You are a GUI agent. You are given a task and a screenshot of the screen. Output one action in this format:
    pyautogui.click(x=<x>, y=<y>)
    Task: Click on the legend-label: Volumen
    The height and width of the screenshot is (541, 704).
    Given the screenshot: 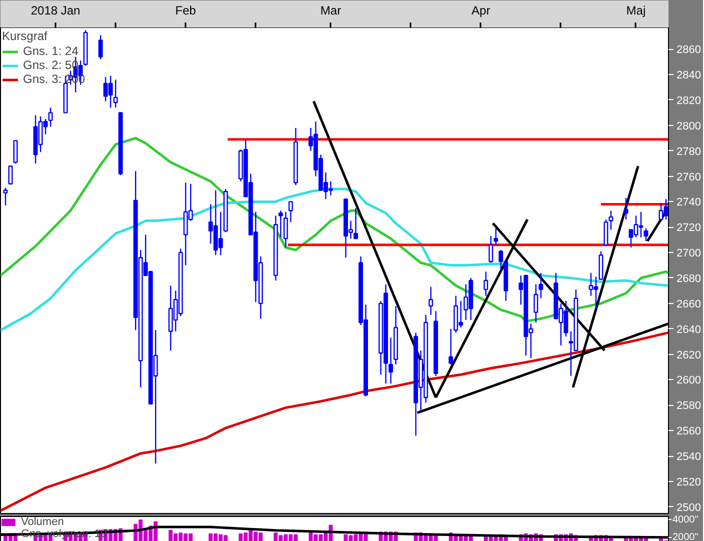 What is the action you would take?
    pyautogui.click(x=42, y=522)
    